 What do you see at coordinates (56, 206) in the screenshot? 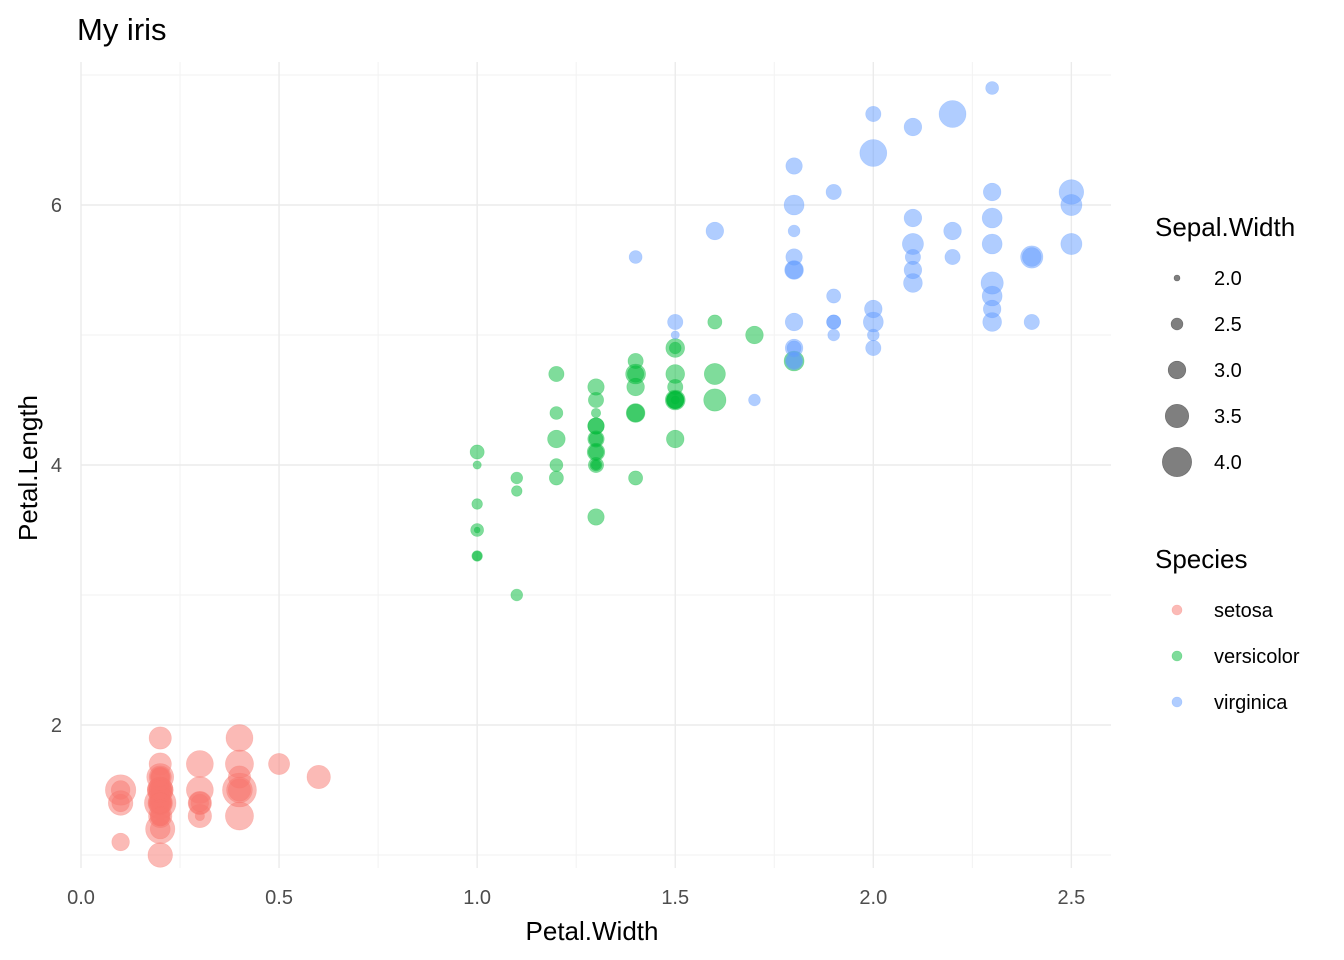
I see `y-tick-label: 6` at bounding box center [56, 206].